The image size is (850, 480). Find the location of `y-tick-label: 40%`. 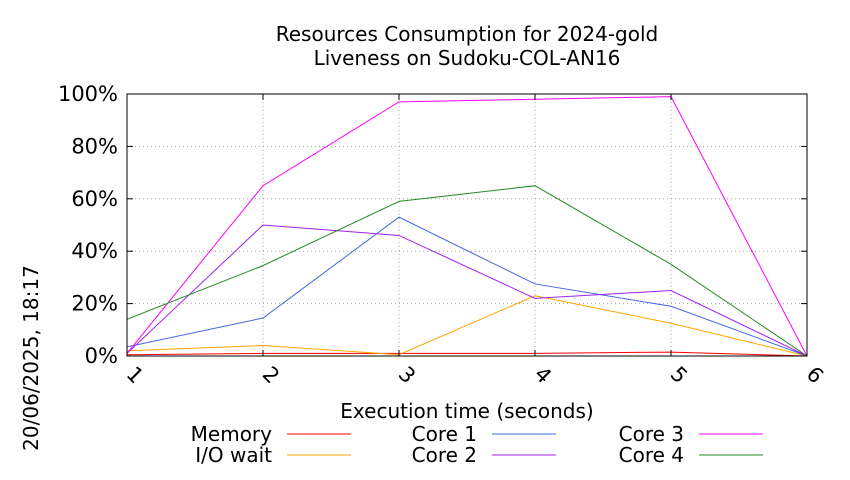

y-tick-label: 40% is located at coordinates (94, 251).